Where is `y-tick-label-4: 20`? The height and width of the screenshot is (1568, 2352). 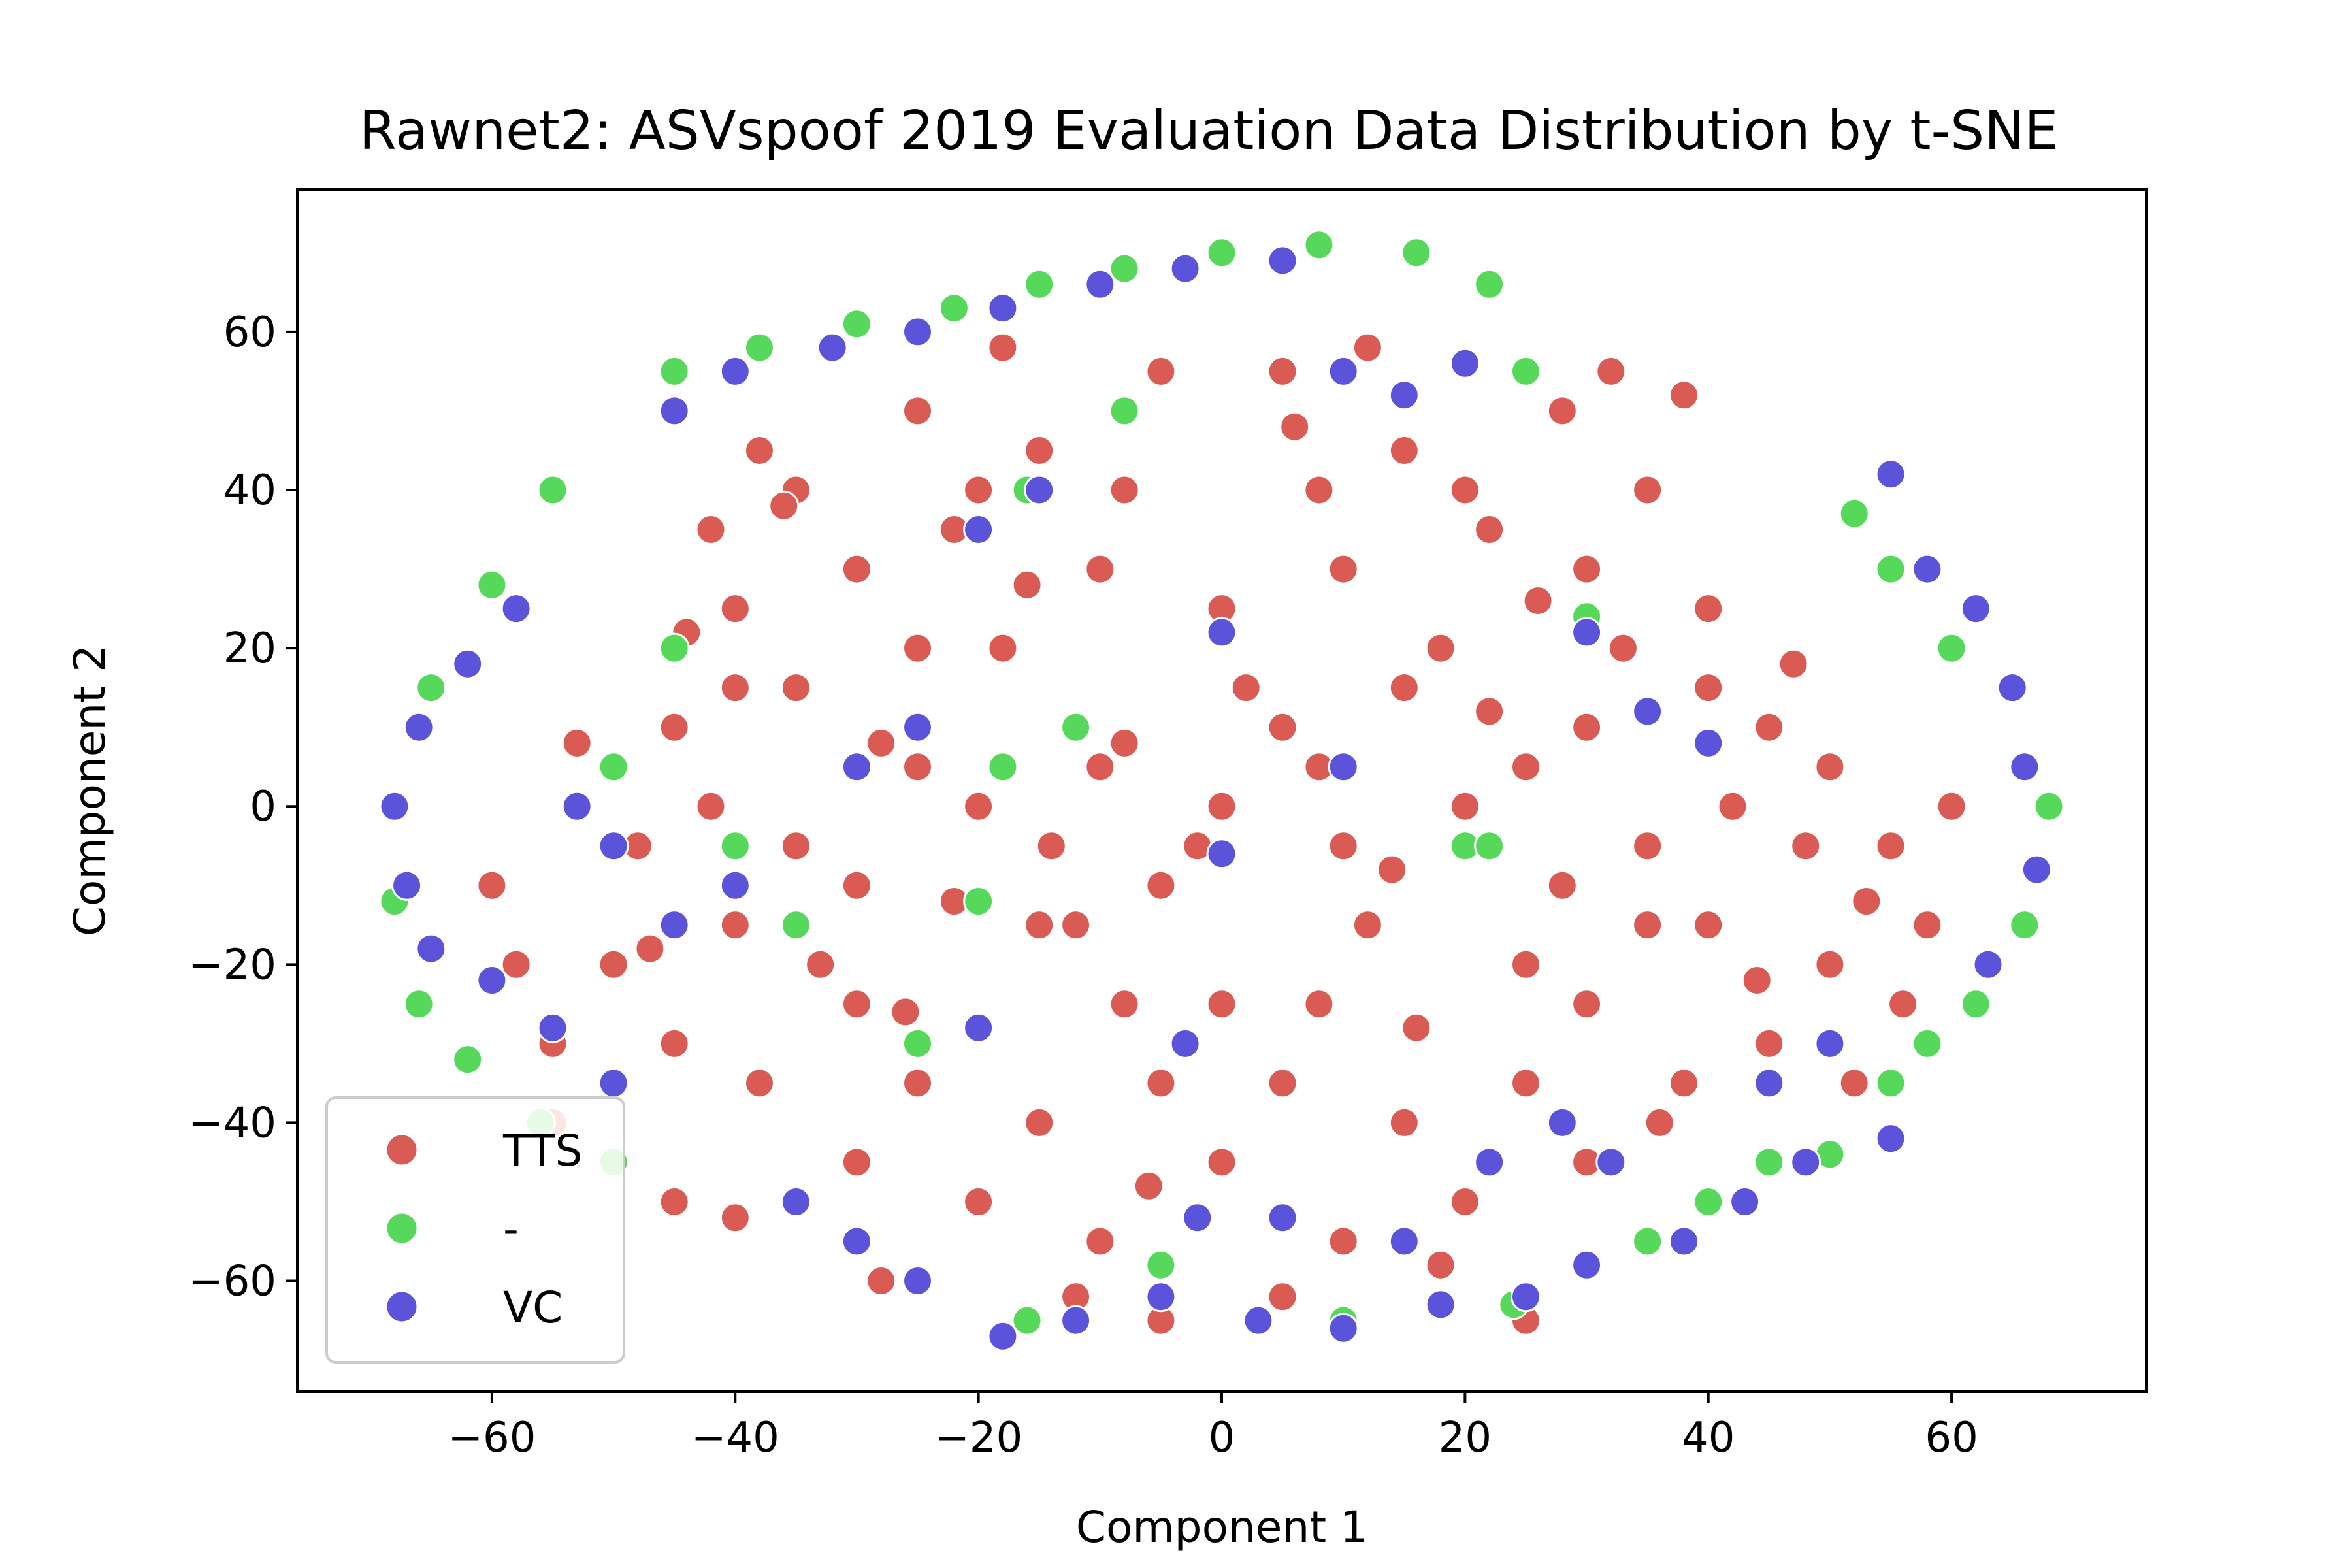 y-tick-label-4: 20 is located at coordinates (249, 649).